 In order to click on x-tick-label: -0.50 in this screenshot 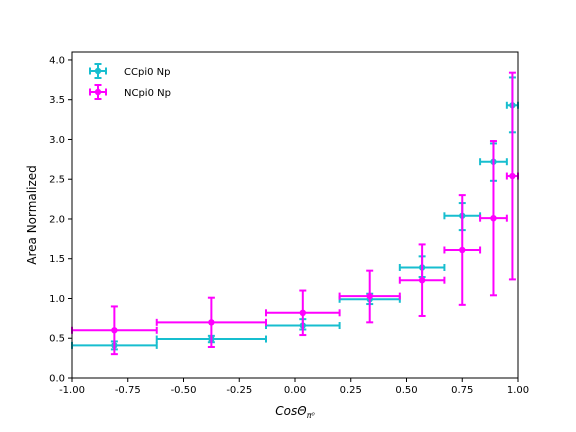, I will do `click(184, 390)`.